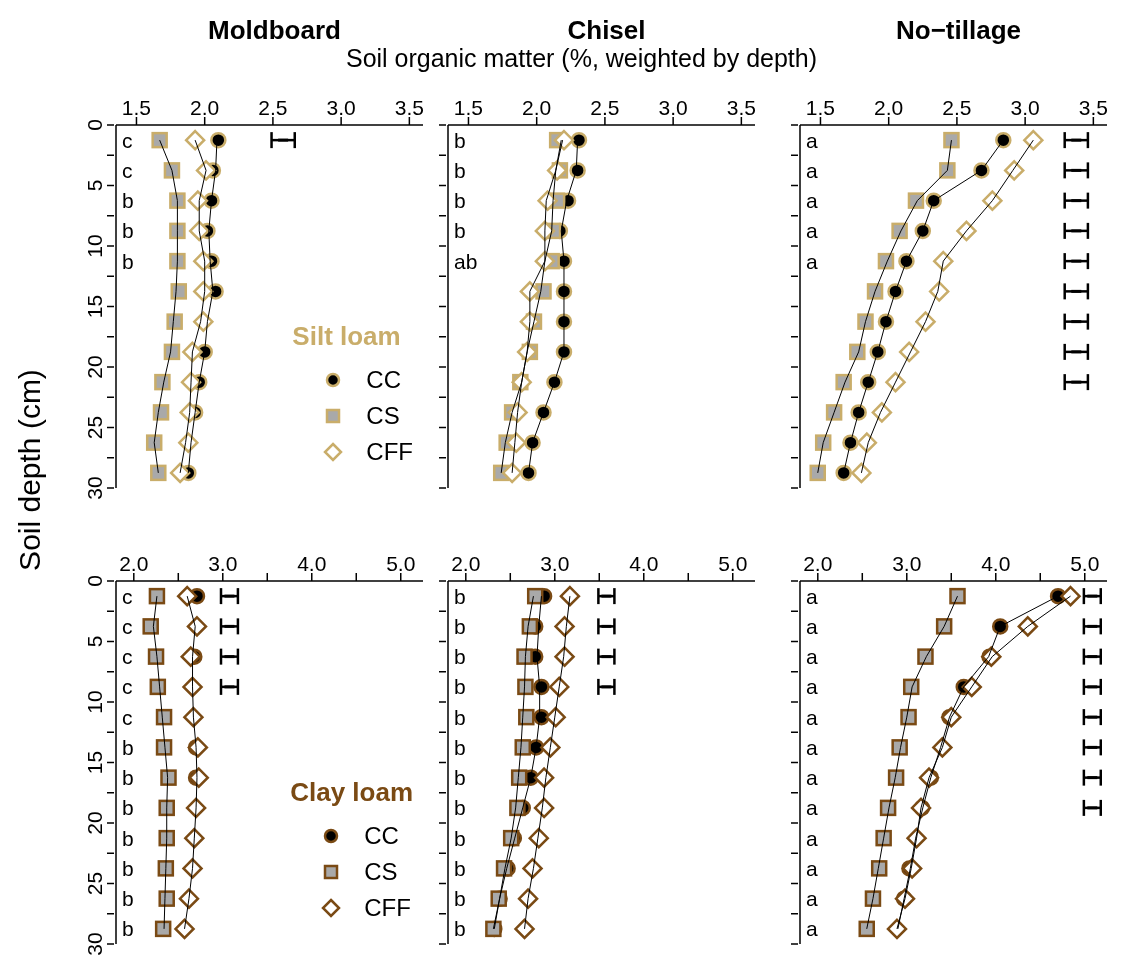 The image size is (1134, 970). I want to click on y-axis-title: Soil depth (cm), so click(30, 470).